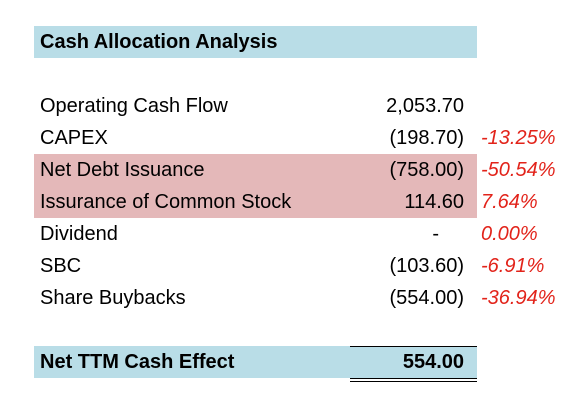  Describe the element at coordinates (509, 234) in the screenshot. I see `row-percent: 0.00%` at that location.